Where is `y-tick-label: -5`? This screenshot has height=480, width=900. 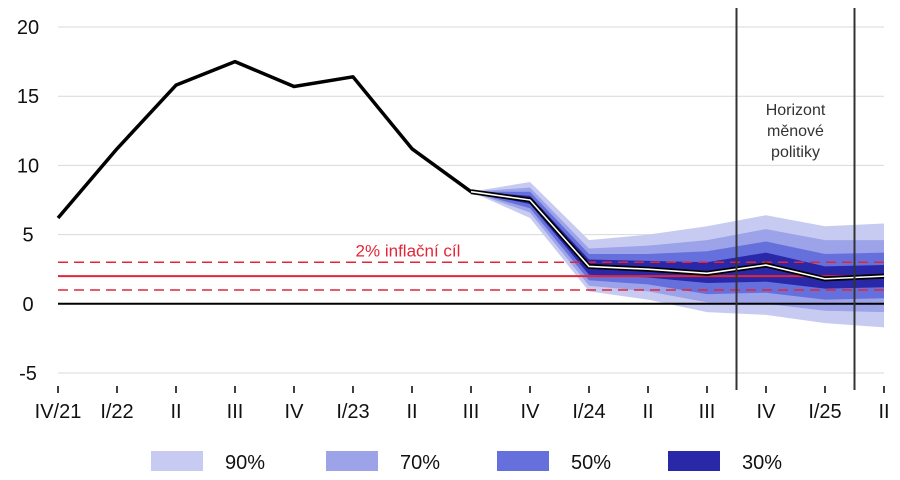 y-tick-label: -5 is located at coordinates (28, 374).